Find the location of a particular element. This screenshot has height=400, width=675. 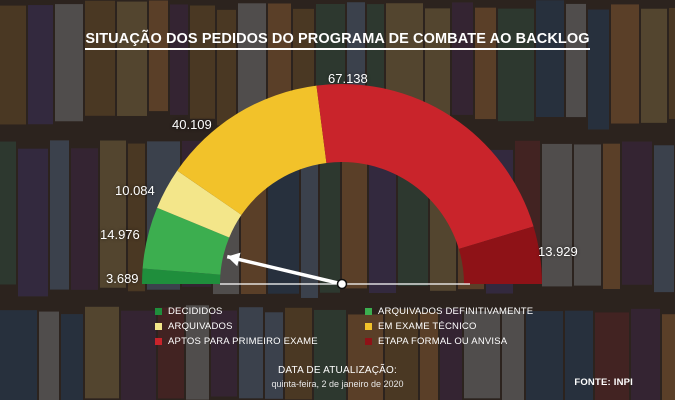

update-label: DATA DE ATUALIZAÇÃO: is located at coordinates (337, 370).